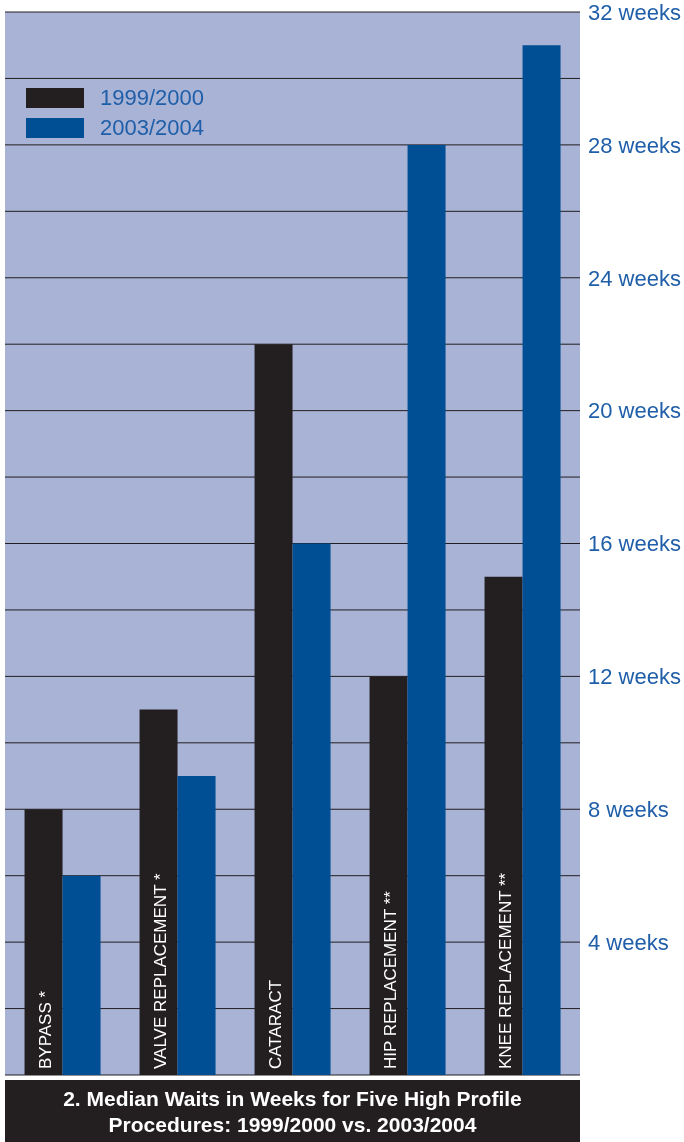 Image resolution: width=684 pixels, height=1142 pixels. I want to click on y-tick-label: 8 weeks, so click(628, 810).